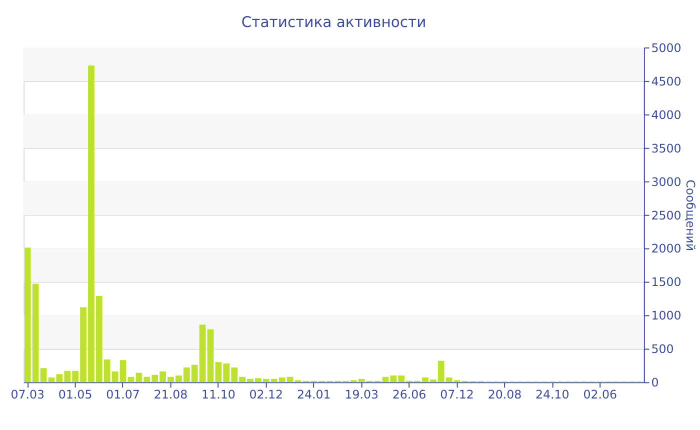  What do you see at coordinates (409, 394) in the screenshot?
I see `x-tick-label: 26.06` at bounding box center [409, 394].